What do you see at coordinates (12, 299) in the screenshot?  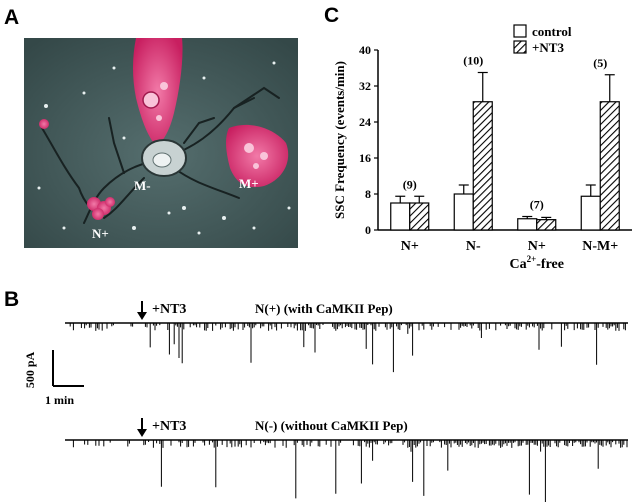 I see `panel-label-b: B` at bounding box center [12, 299].